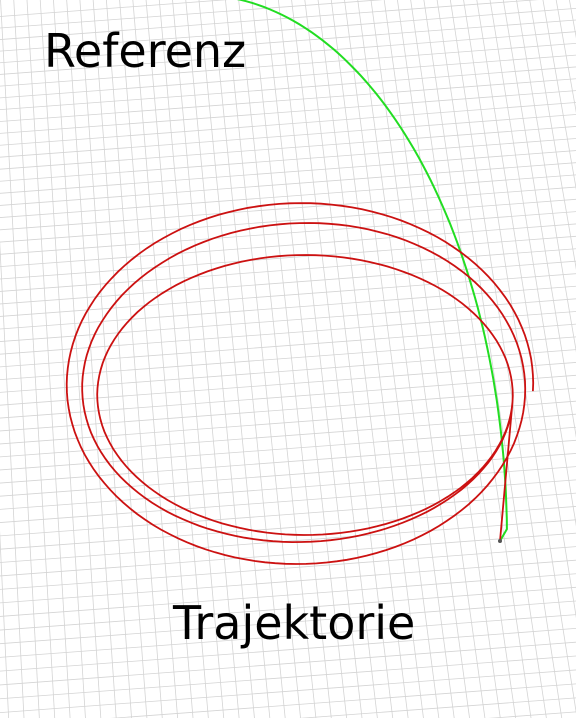 This screenshot has width=576, height=718. I want to click on reference-label: Referenz, so click(145, 51).